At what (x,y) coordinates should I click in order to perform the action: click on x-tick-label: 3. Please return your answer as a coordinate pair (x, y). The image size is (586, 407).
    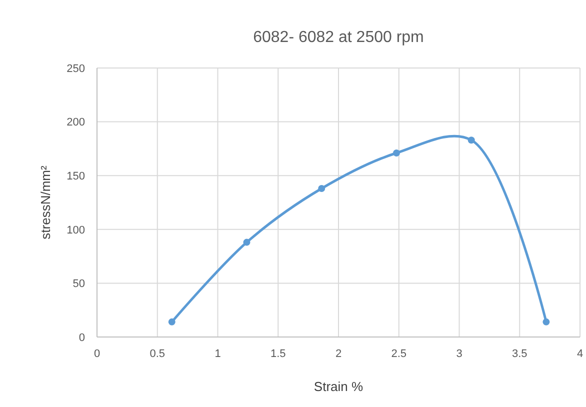
    Looking at the image, I should click on (459, 354).